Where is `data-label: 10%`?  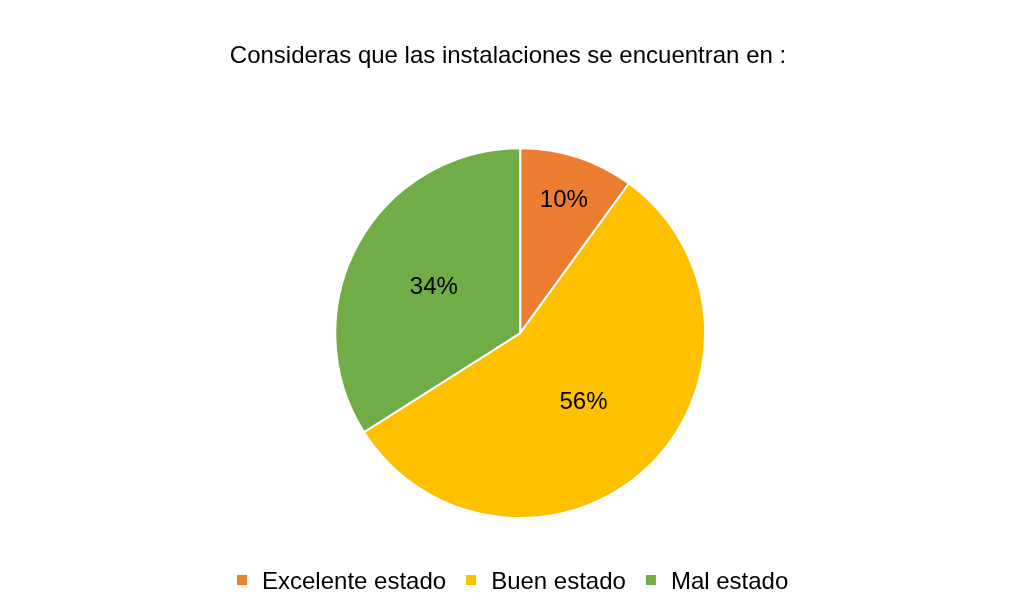
data-label: 10% is located at coordinates (563, 199).